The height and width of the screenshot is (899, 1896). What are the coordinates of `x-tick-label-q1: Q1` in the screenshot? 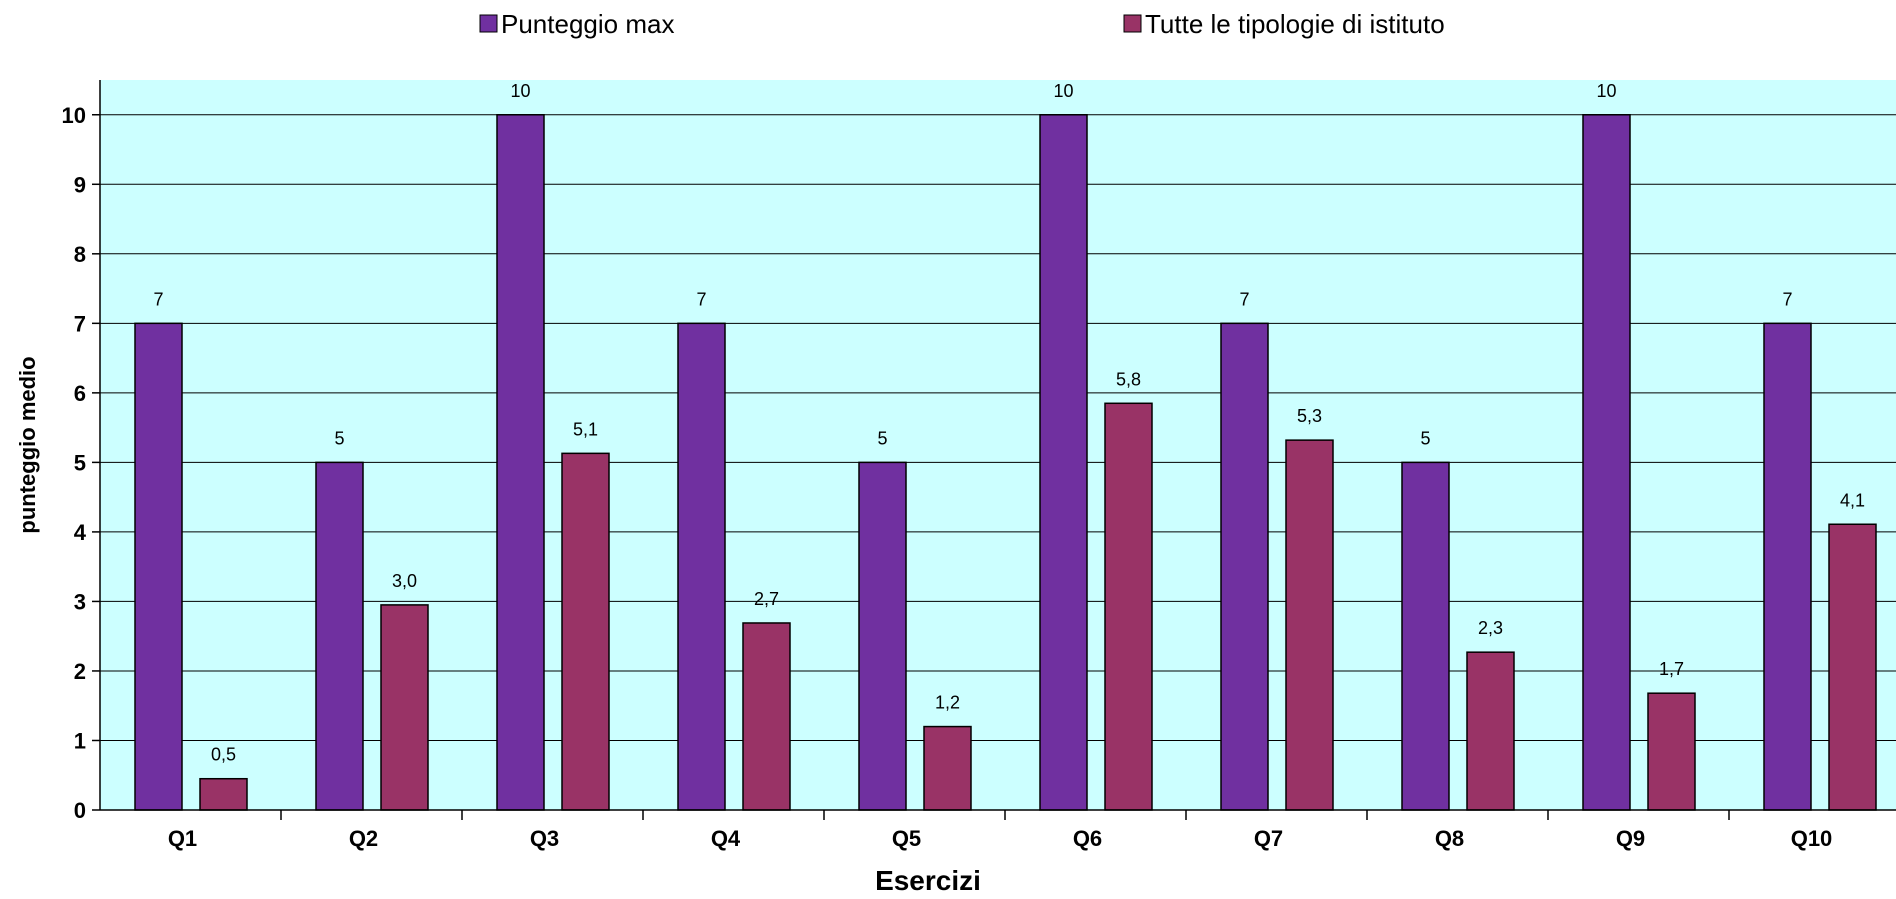 It's located at (182, 838).